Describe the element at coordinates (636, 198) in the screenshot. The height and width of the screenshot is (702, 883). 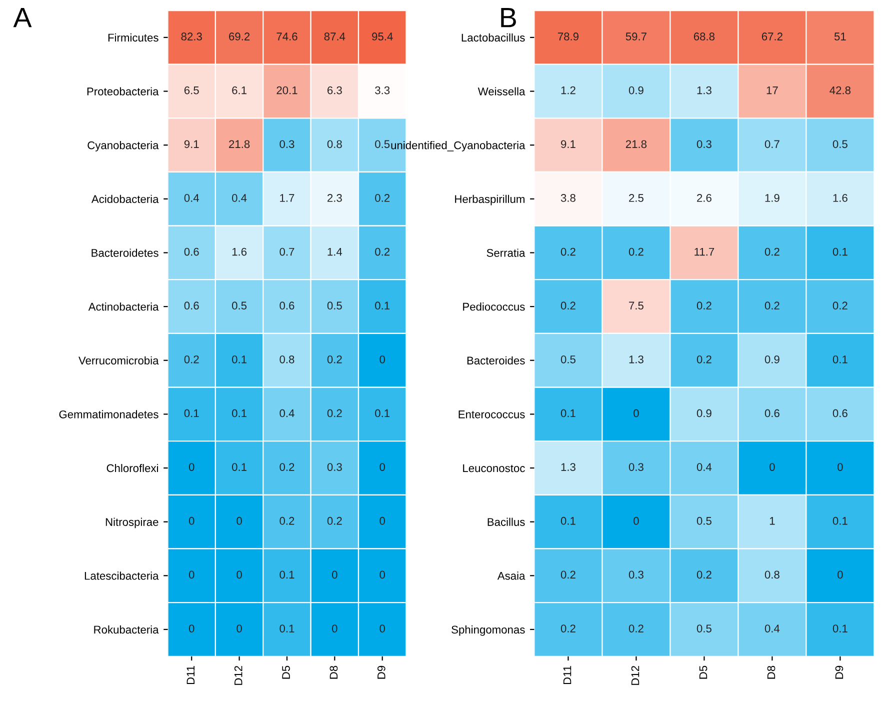
I see `data-label: 2.5` at that location.